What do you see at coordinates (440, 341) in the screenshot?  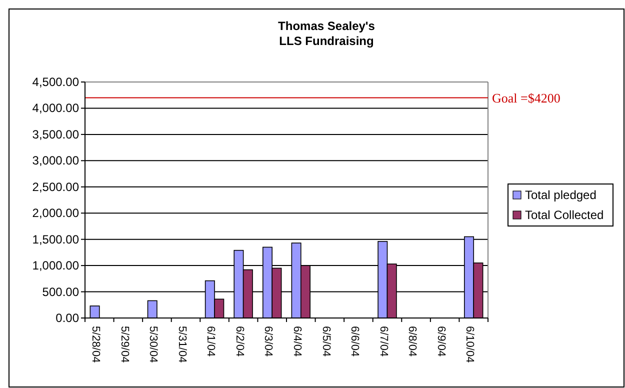 I see `x-tick-label: 6/9/04` at bounding box center [440, 341].